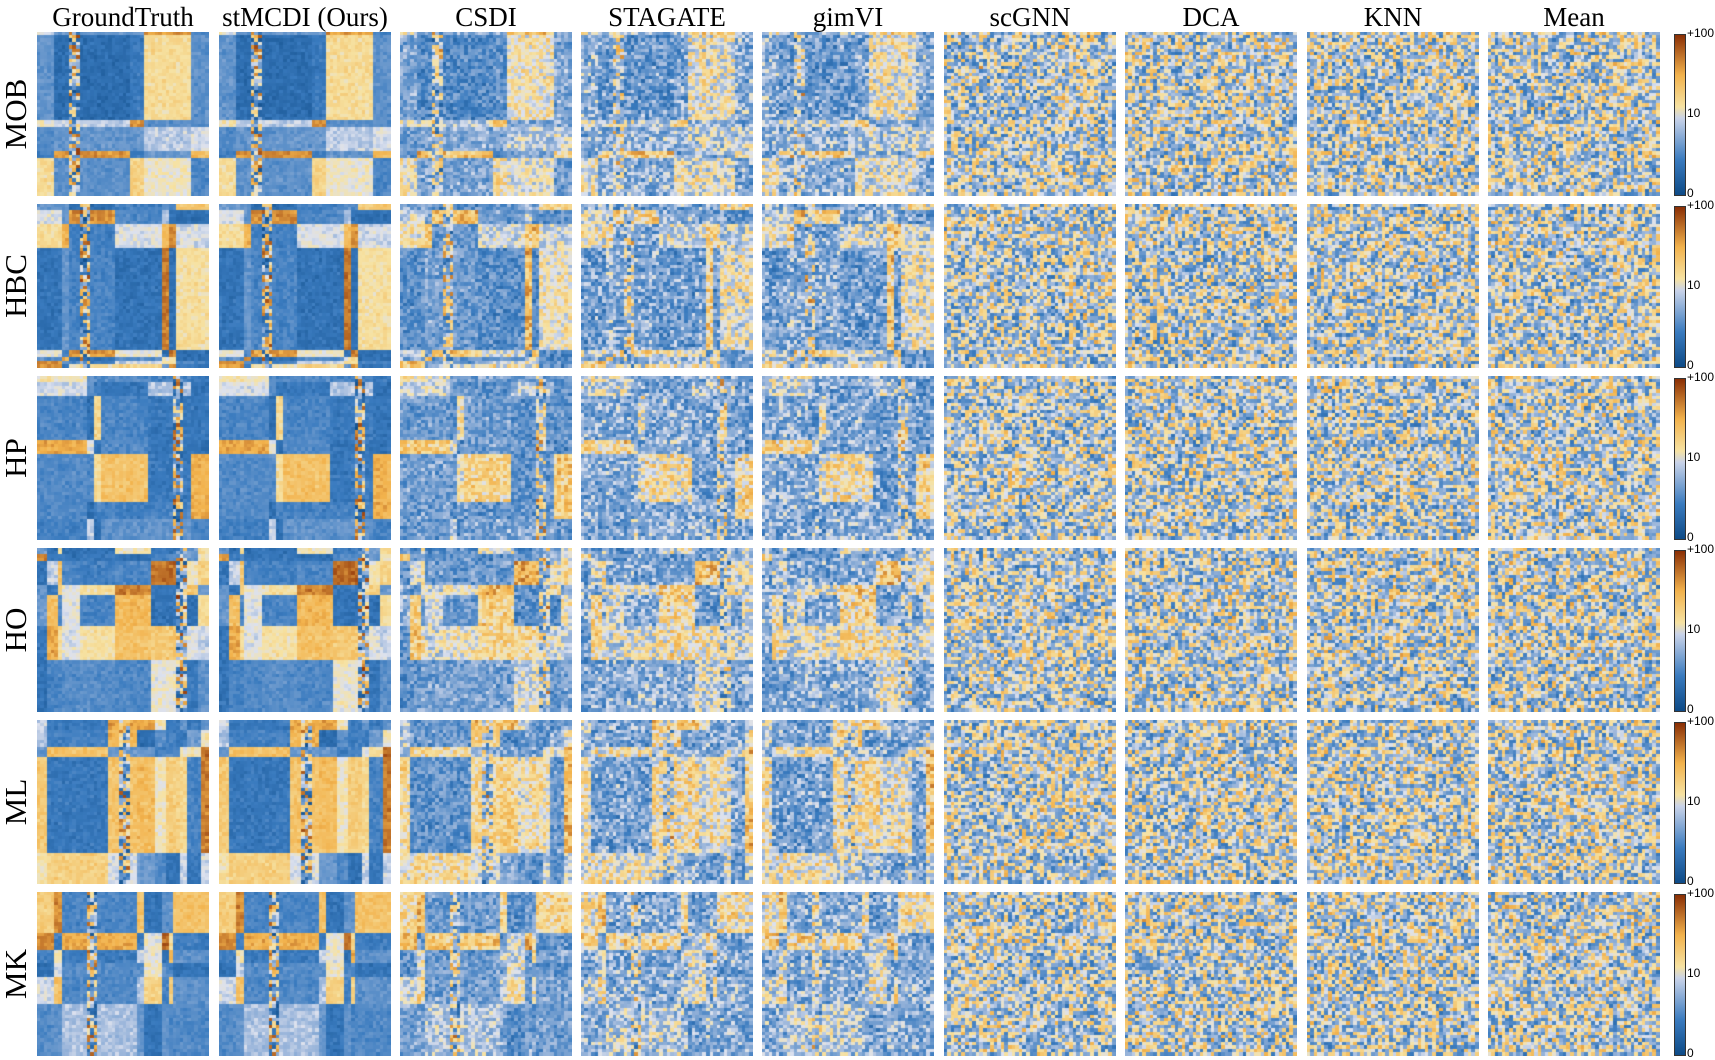 The height and width of the screenshot is (1060, 1715). Describe the element at coordinates (16, 974) in the screenshot. I see `row-label: MK` at that location.